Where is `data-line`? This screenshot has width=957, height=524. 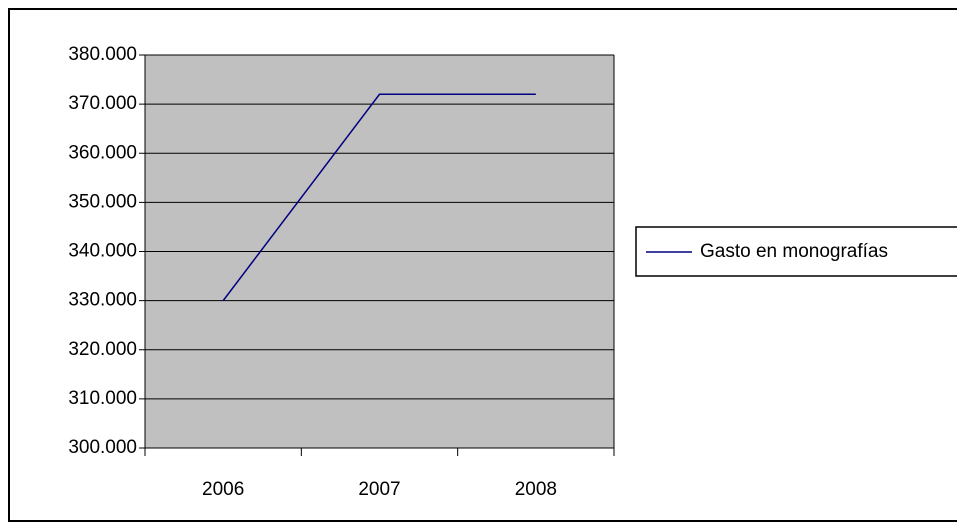 data-line is located at coordinates (379, 197).